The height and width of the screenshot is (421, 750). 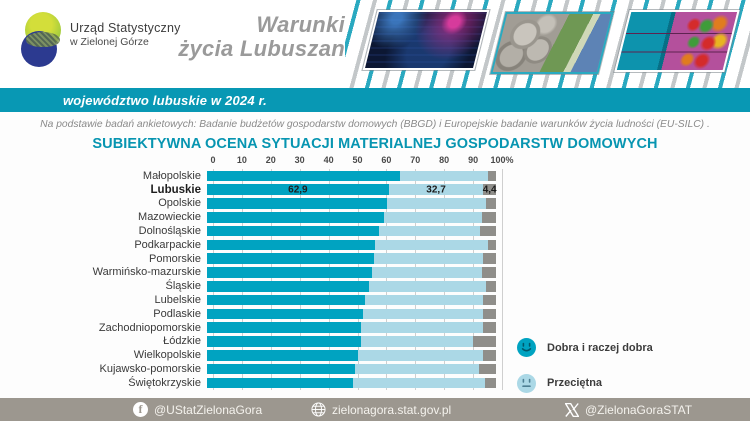 I want to click on data-label: 62,9, so click(x=298, y=190).